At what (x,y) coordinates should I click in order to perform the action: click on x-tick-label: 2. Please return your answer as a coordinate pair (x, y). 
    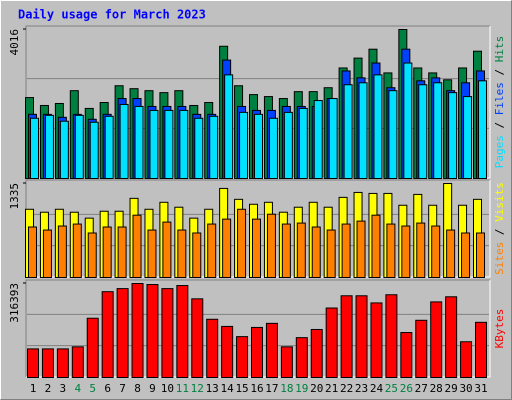
    Looking at the image, I should click on (48, 388).